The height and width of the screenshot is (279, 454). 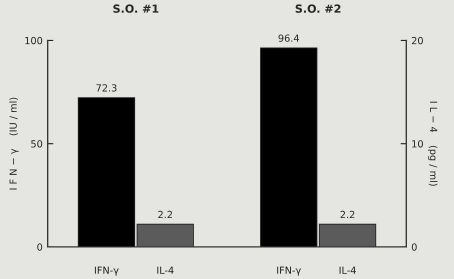 I want to click on y-tick-label: 100, so click(x=33, y=40).